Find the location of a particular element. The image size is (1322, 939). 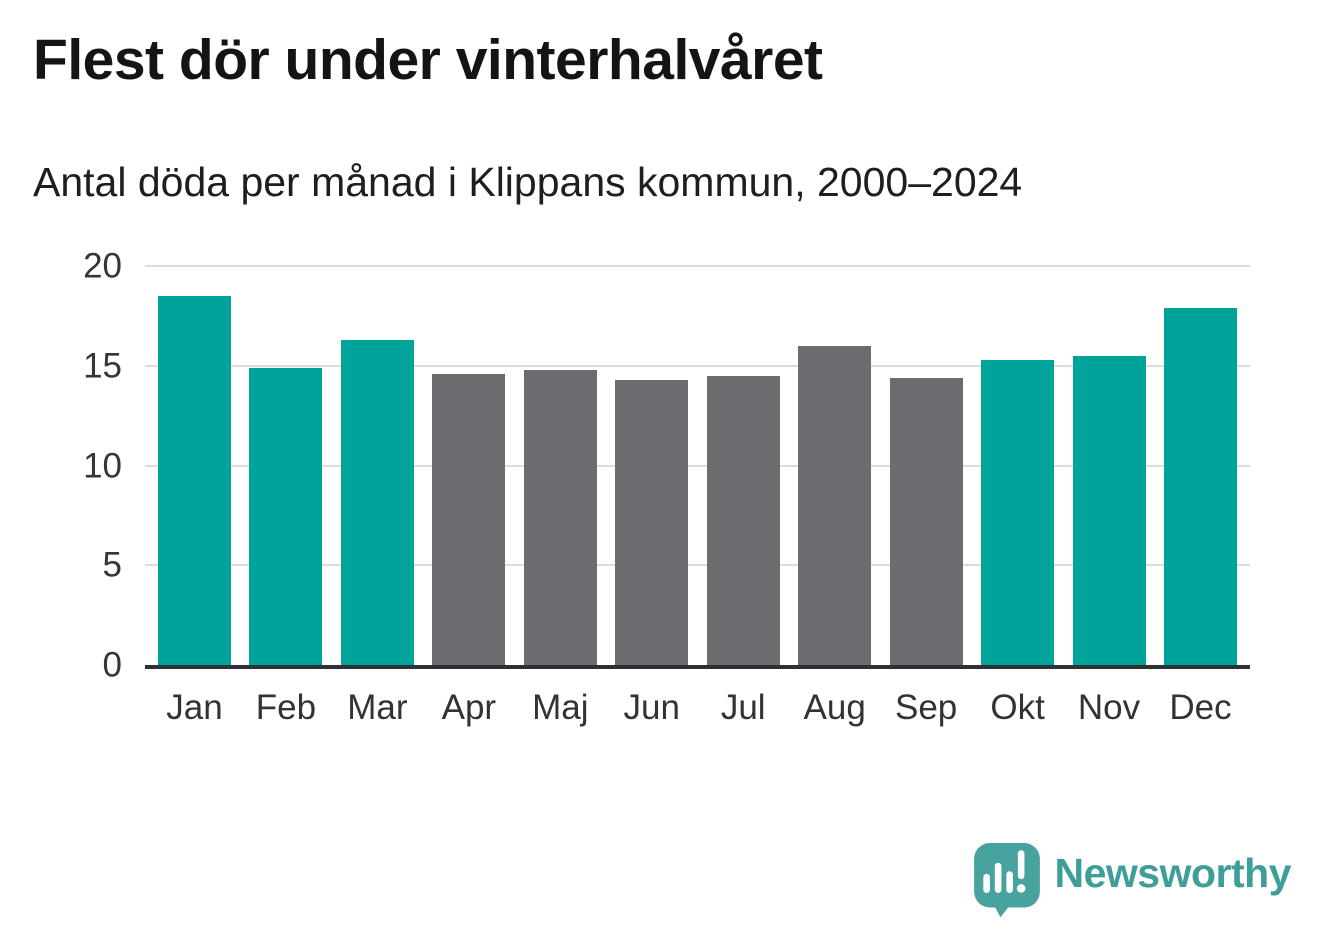

bar-maj is located at coordinates (560, 517).